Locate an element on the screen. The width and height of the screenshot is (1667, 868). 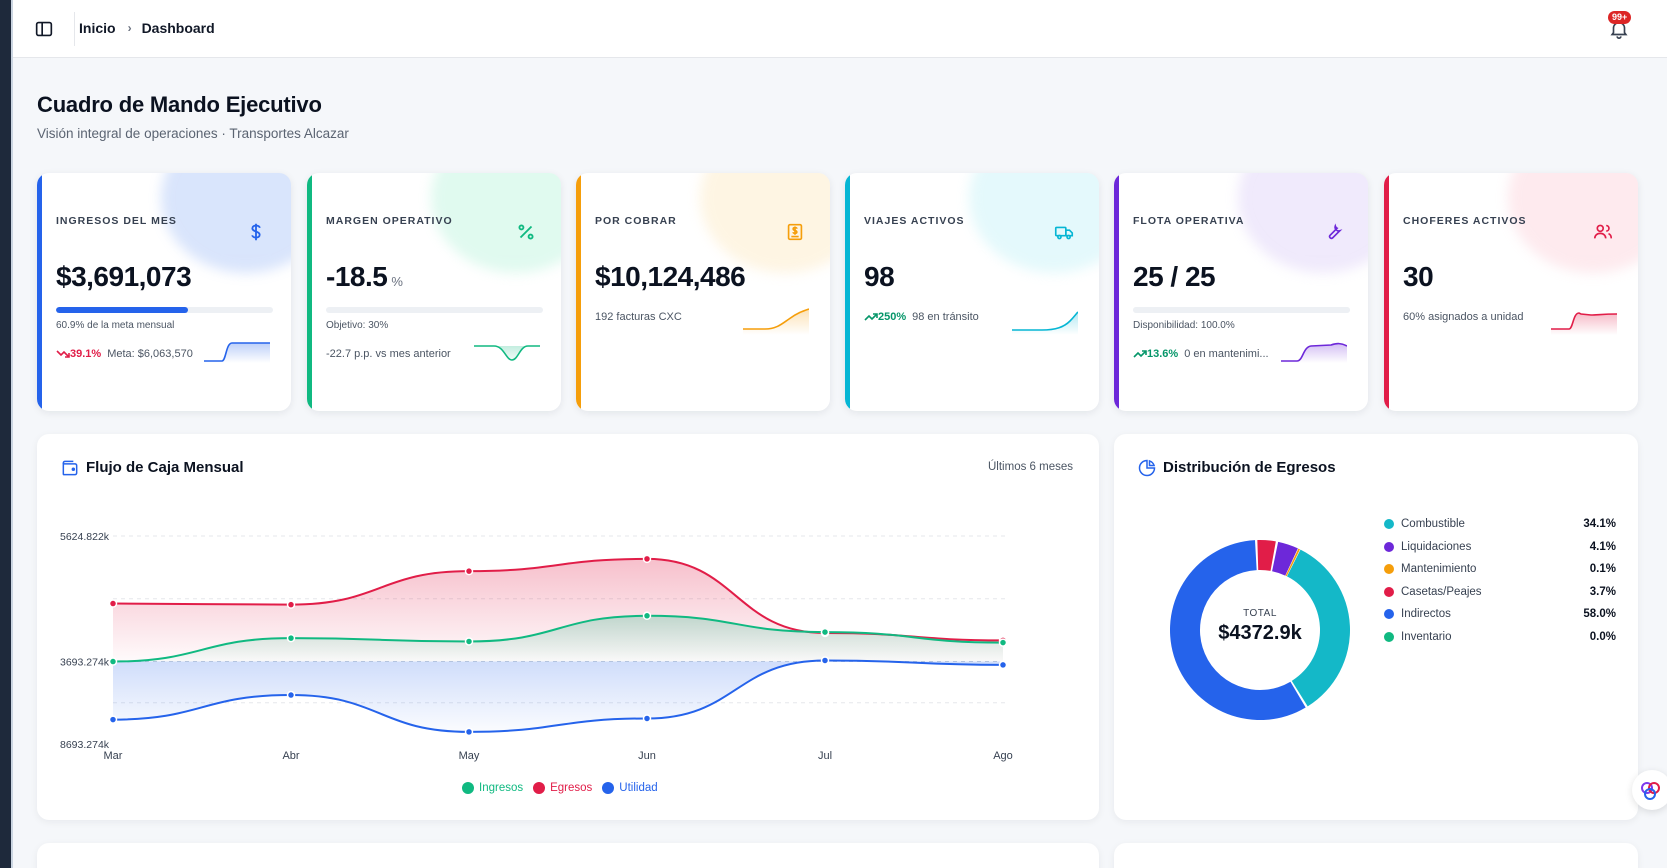
trend-value: 39.1% is located at coordinates (86, 354).